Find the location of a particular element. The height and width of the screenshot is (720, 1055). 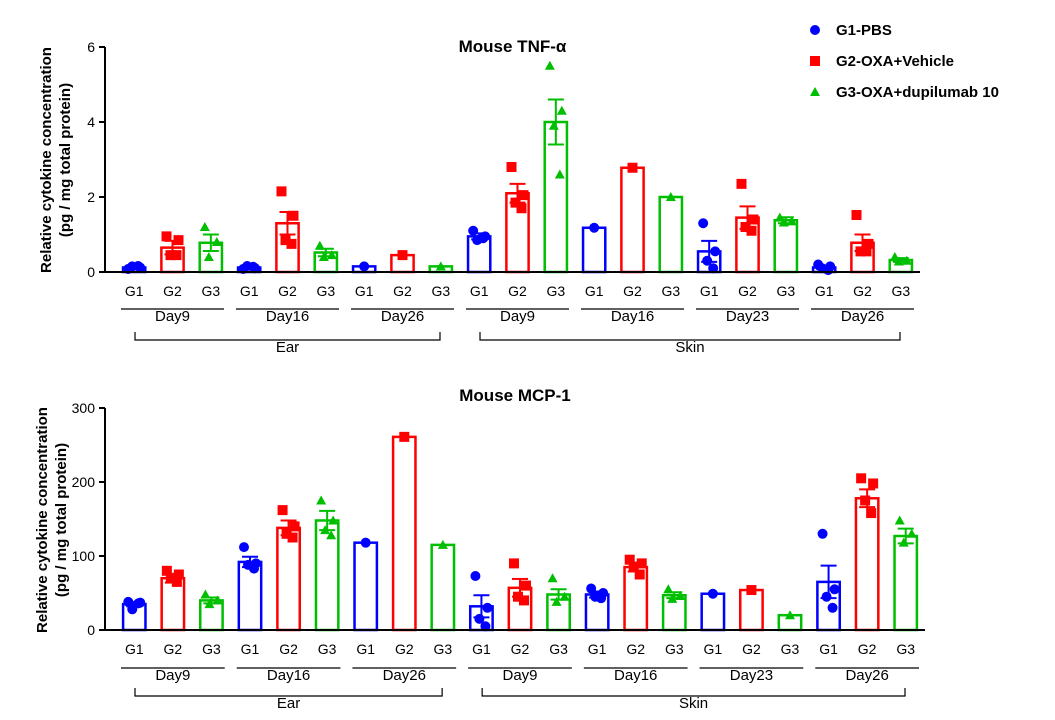

tissue-label: Skin is located at coordinates (693, 703).